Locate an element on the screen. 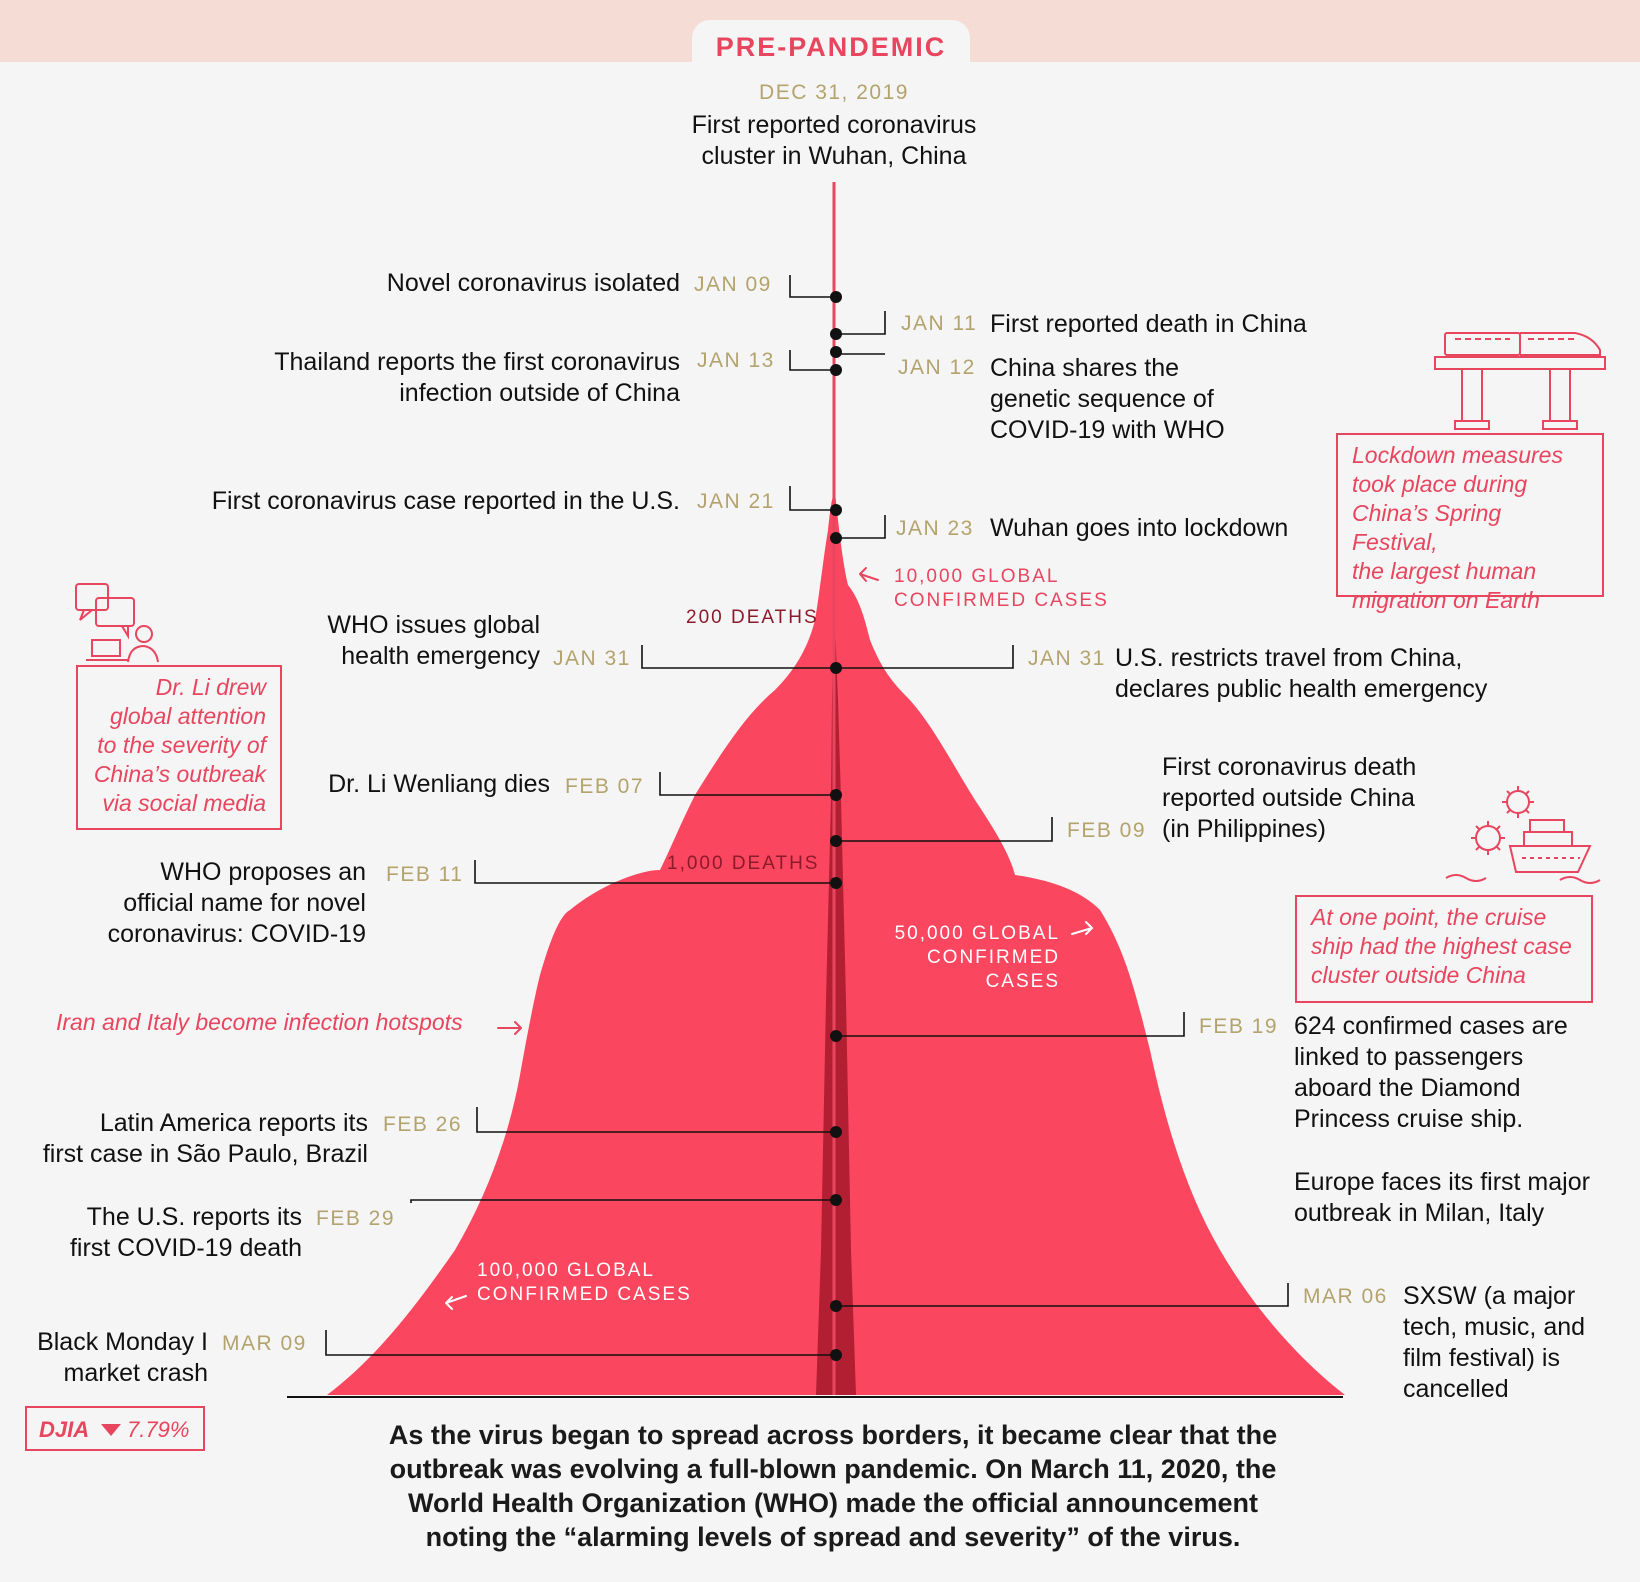 The width and height of the screenshot is (1640, 1582). dot-jan09 is located at coordinates (836, 297).